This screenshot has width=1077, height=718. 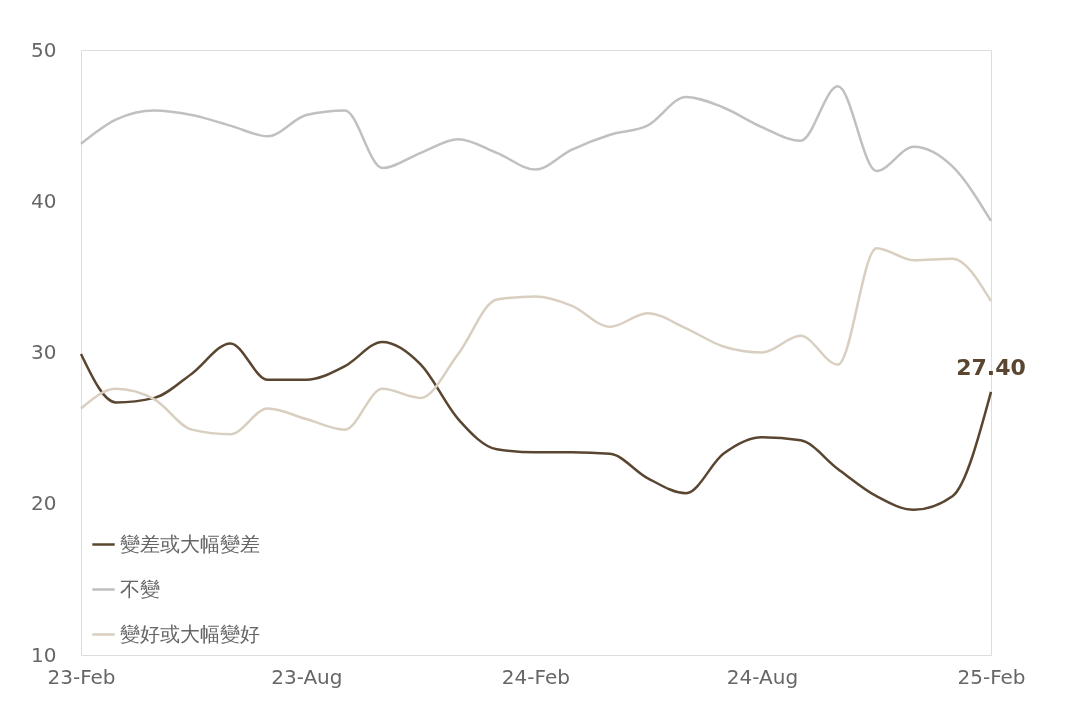 What do you see at coordinates (44, 654) in the screenshot?
I see `y-tick-label: 10` at bounding box center [44, 654].